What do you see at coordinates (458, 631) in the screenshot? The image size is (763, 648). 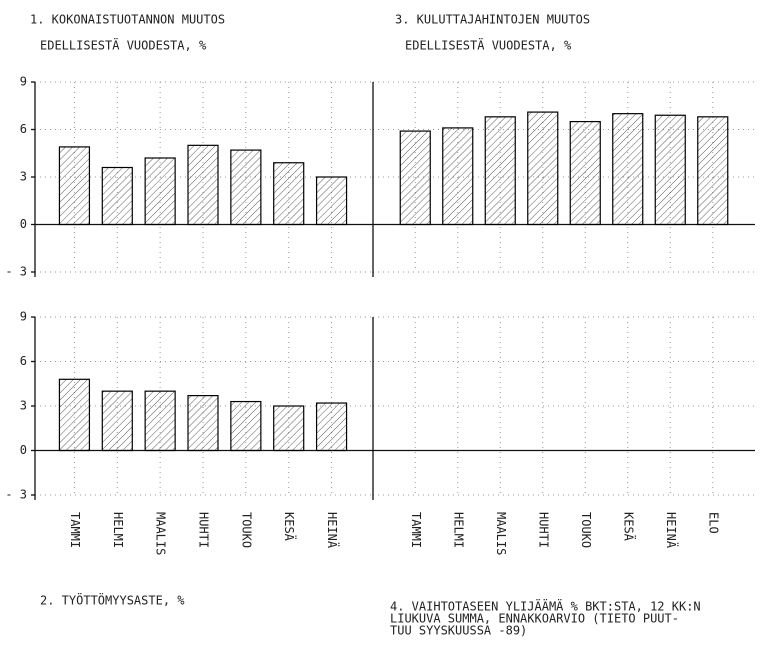 I see `chart-title: TUU SYYSKUUSSA -89)` at bounding box center [458, 631].